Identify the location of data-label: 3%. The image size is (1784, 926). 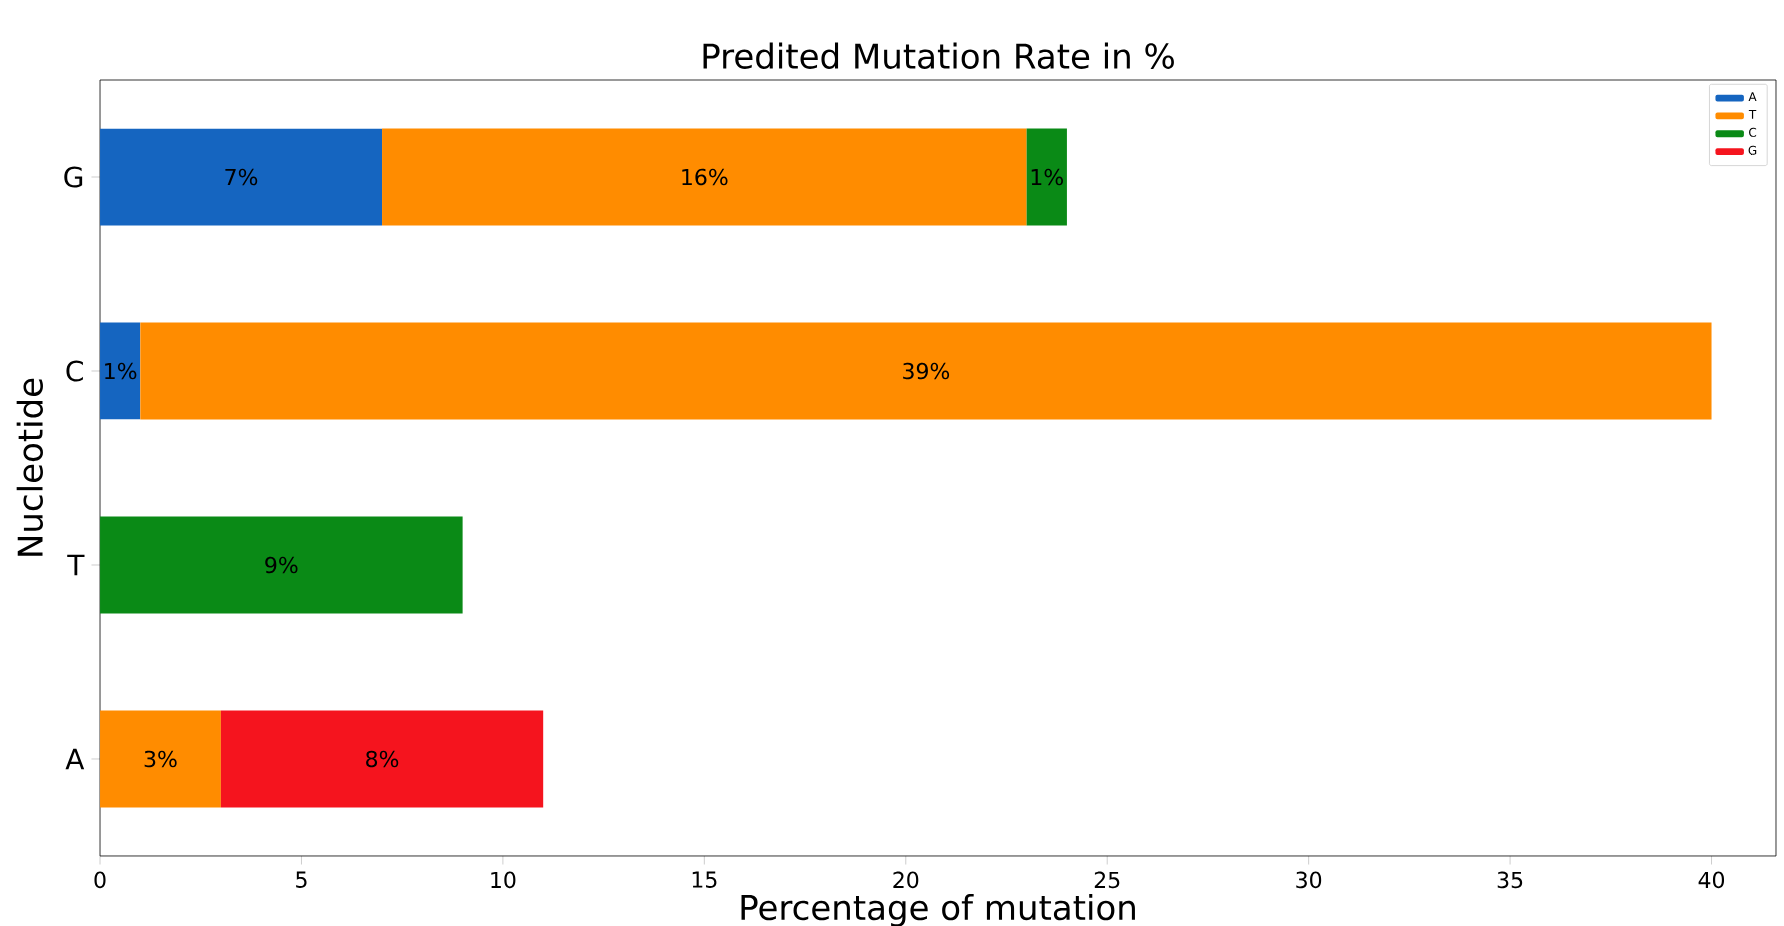
(160, 759).